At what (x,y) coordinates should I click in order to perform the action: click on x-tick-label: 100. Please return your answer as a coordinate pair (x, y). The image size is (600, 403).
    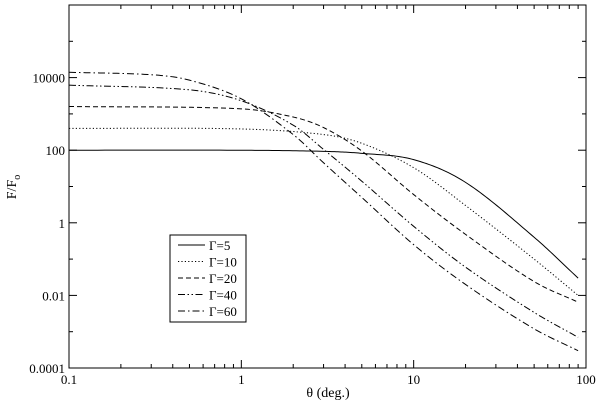
    Looking at the image, I should click on (586, 379).